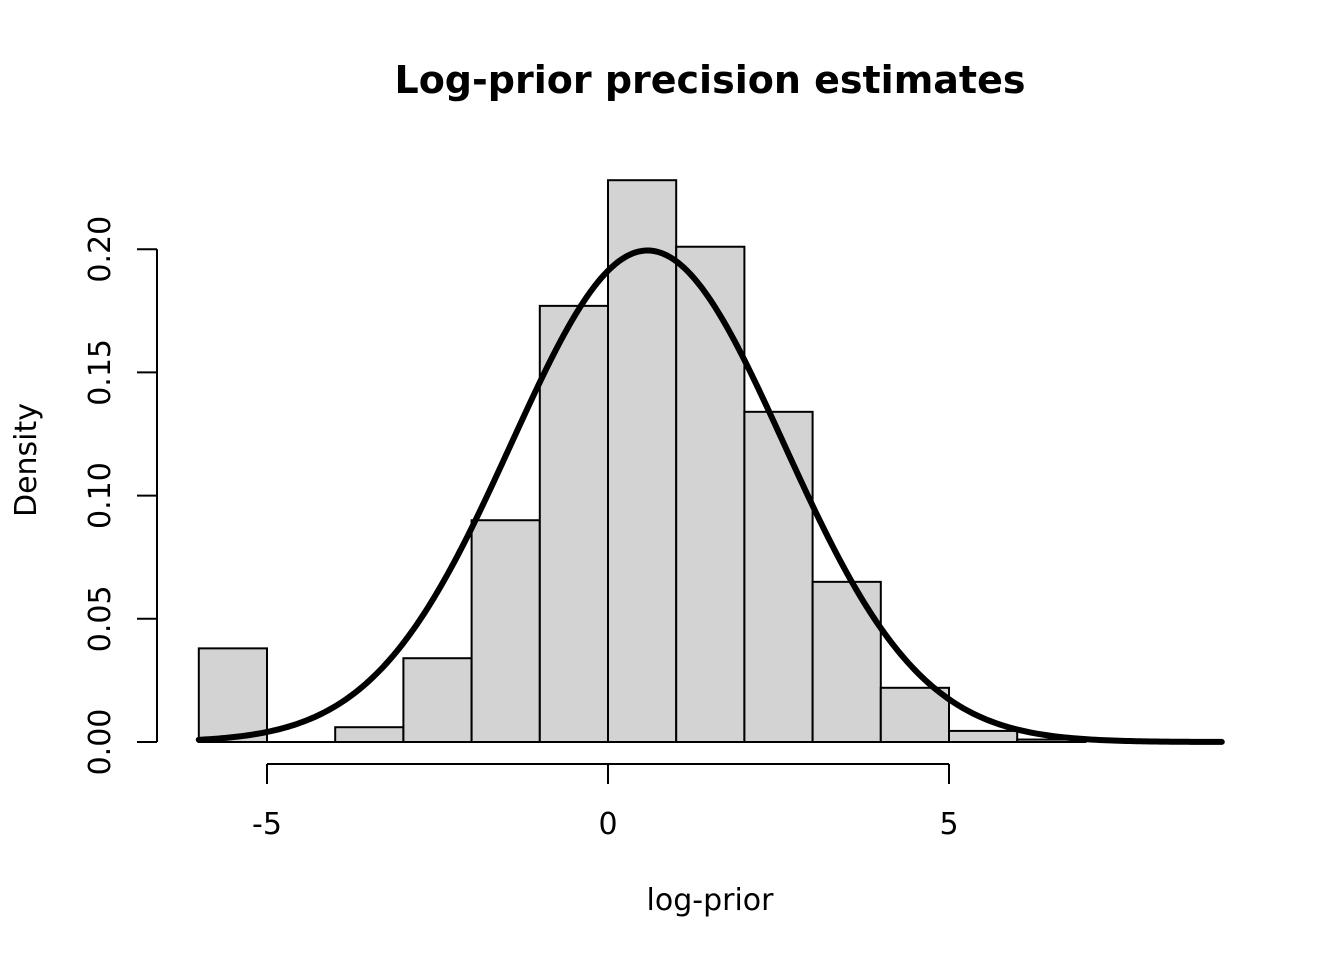 The image size is (1344, 960). Describe the element at coordinates (100, 249) in the screenshot. I see `y-tick-label: 0.20` at that location.